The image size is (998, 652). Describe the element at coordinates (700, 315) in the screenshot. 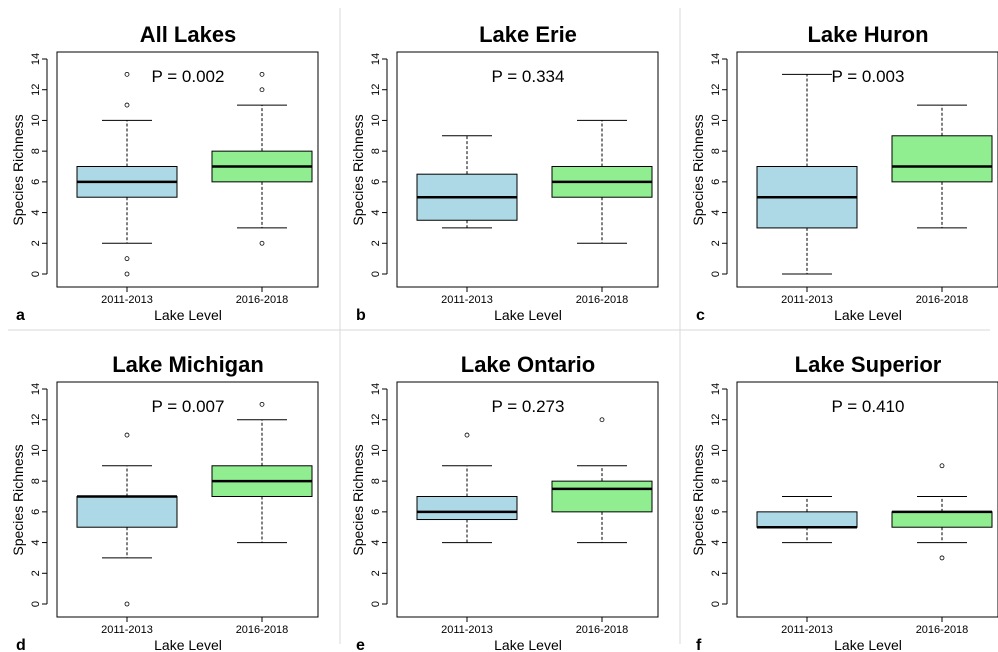

I see `panel-letter: c` at that location.